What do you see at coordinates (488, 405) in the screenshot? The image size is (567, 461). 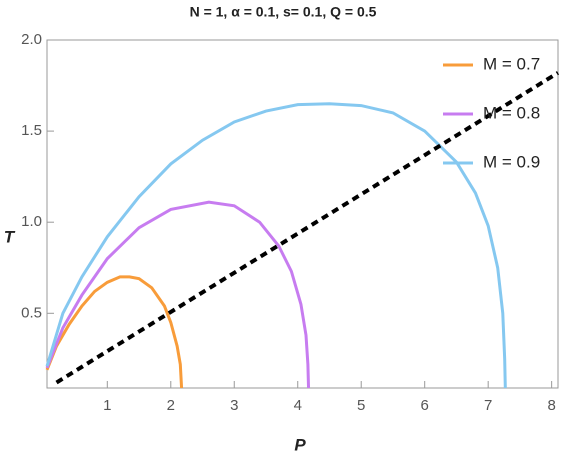 I see `x-tick-label: 7` at bounding box center [488, 405].